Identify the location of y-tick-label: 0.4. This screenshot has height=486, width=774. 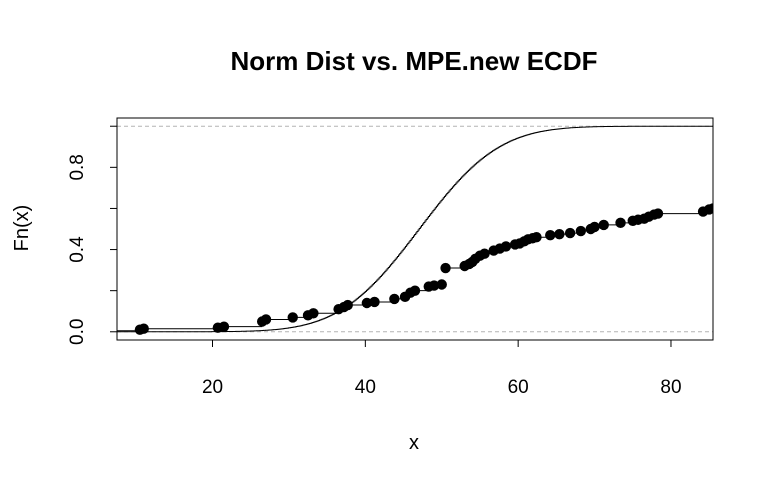
(77, 249).